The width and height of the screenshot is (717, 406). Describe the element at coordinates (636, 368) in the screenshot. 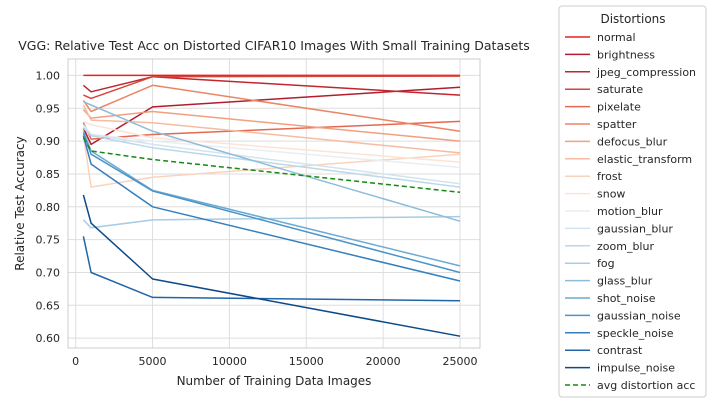

I see `legend-label: impulse_noise` at that location.